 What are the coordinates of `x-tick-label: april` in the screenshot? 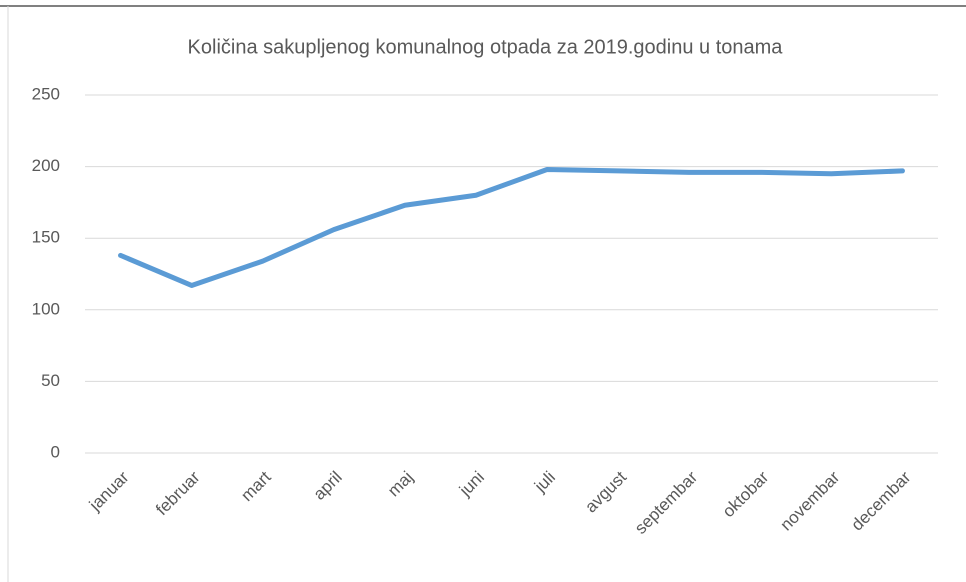 It's located at (328, 486).